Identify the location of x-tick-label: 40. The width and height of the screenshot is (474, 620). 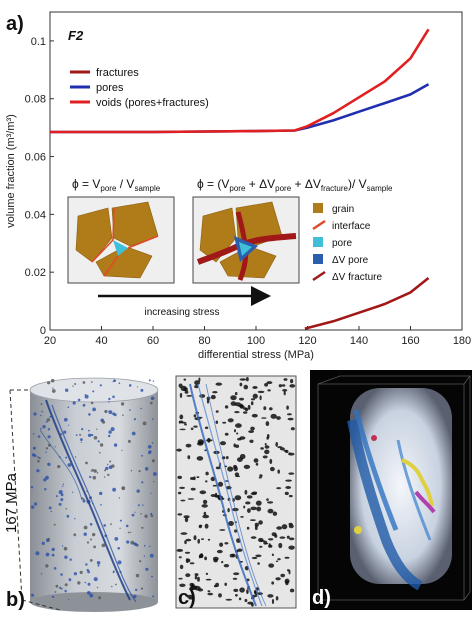
(101, 341).